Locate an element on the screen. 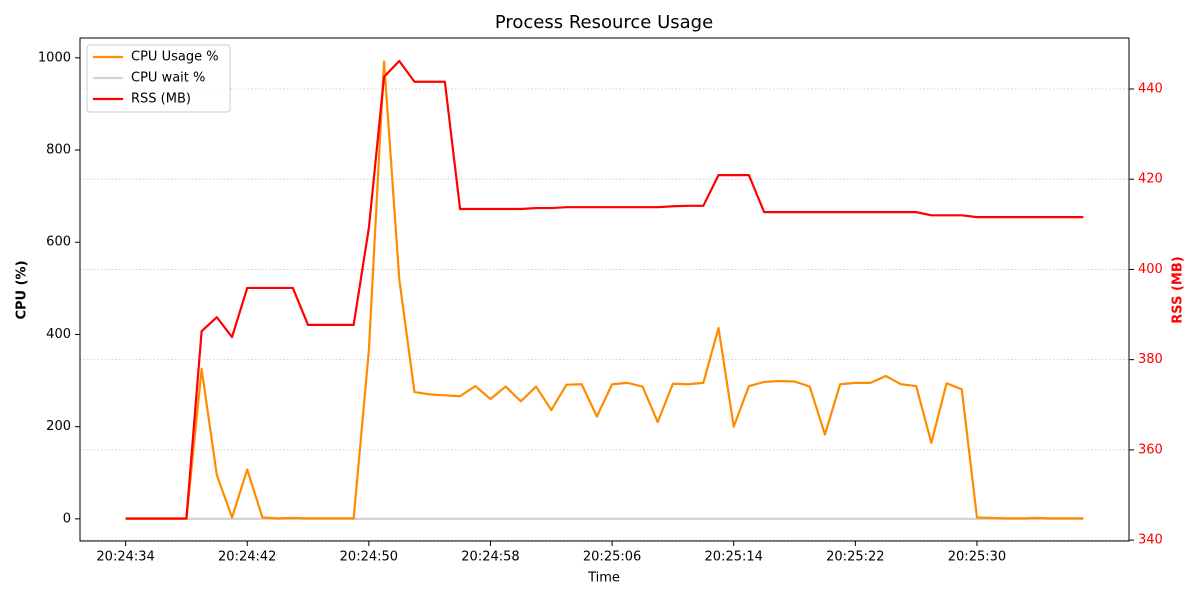 Image resolution: width=1200 pixels, height=600 pixels. y2-tick-label: 360 is located at coordinates (1150, 449).